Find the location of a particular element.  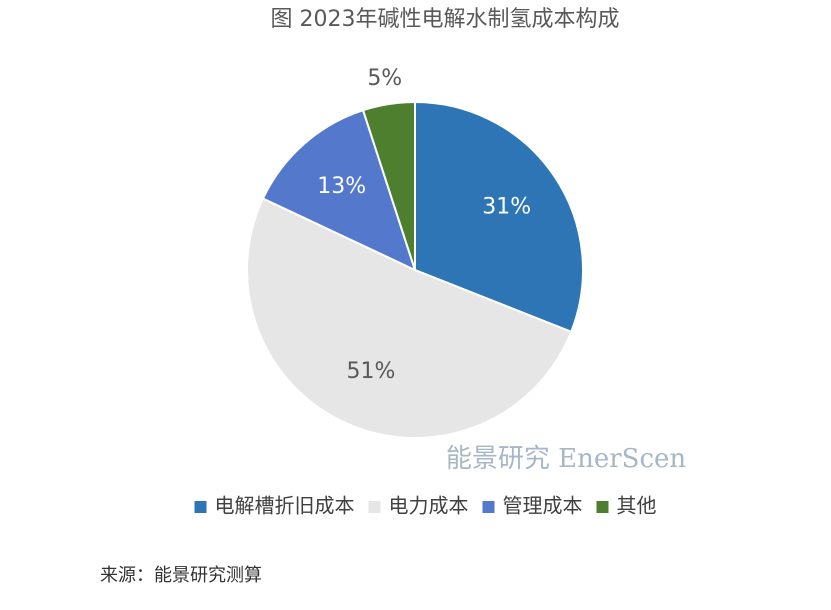

legend-label: 电解槽折旧成本 is located at coordinates (285, 506).